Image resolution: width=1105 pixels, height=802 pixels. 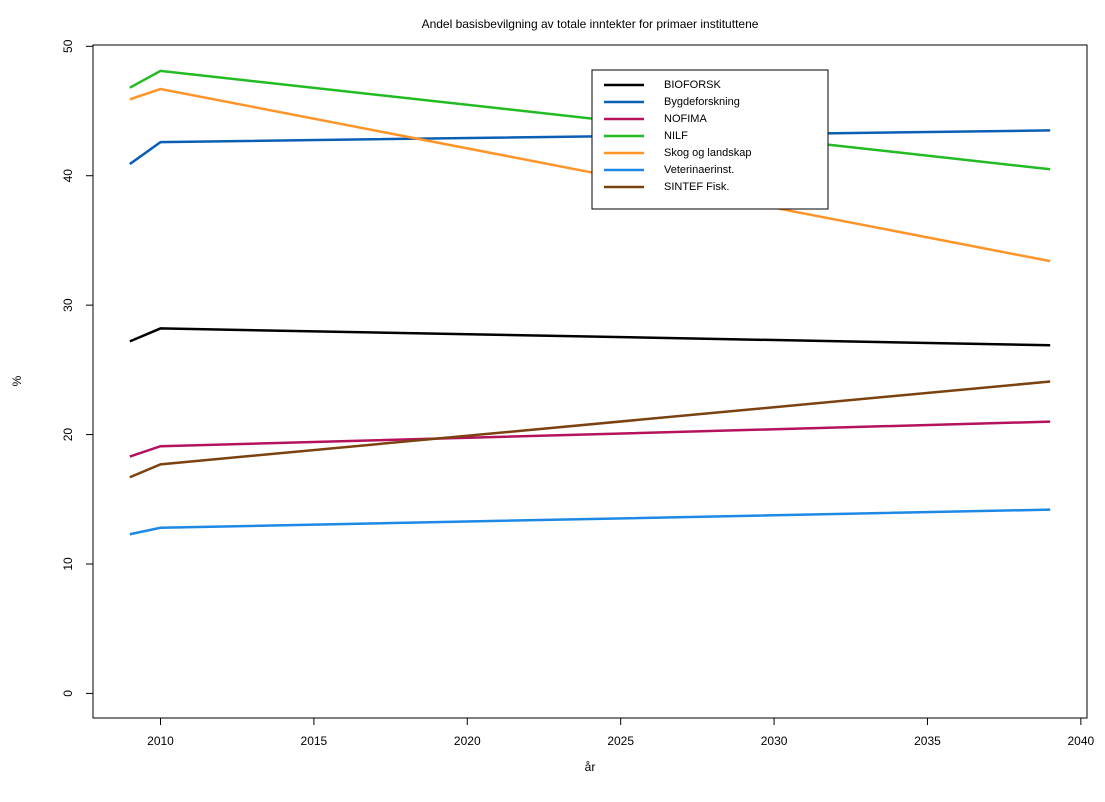 What do you see at coordinates (17, 380) in the screenshot?
I see `y-axis-label: %` at bounding box center [17, 380].